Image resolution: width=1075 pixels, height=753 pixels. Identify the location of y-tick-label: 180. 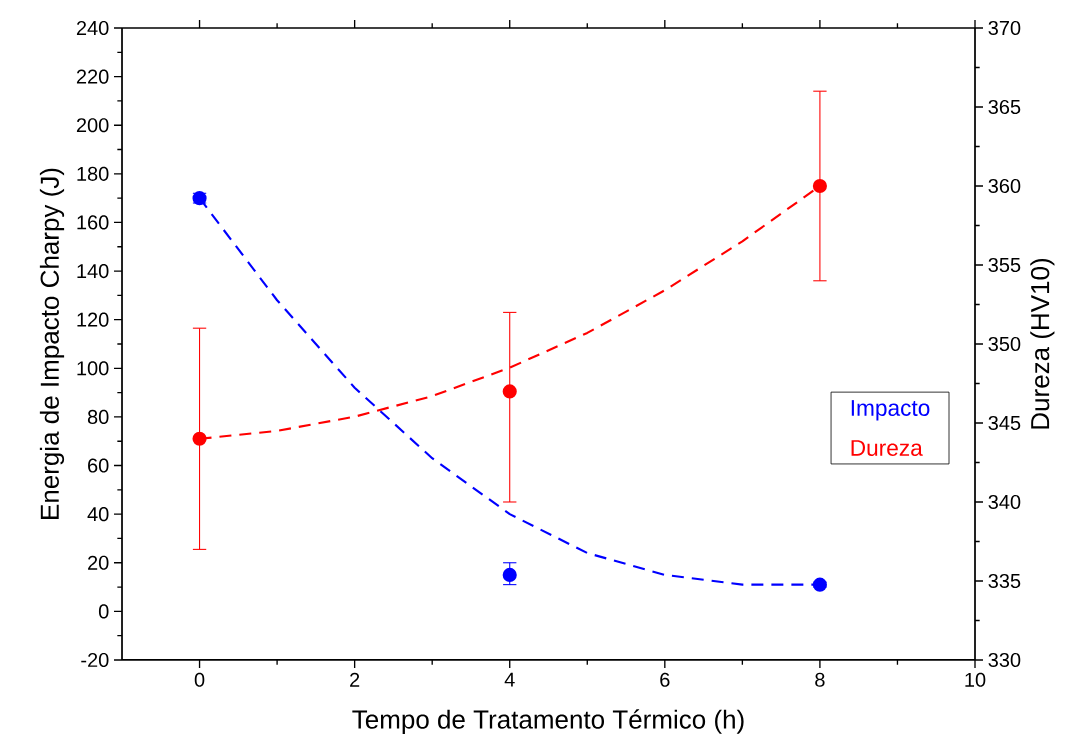
(93, 173).